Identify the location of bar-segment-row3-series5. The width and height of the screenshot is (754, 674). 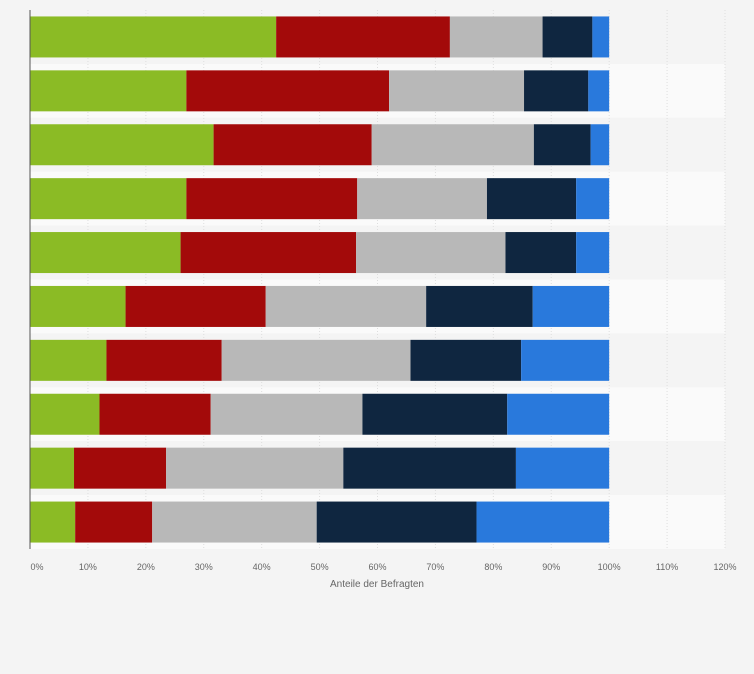
(600, 145).